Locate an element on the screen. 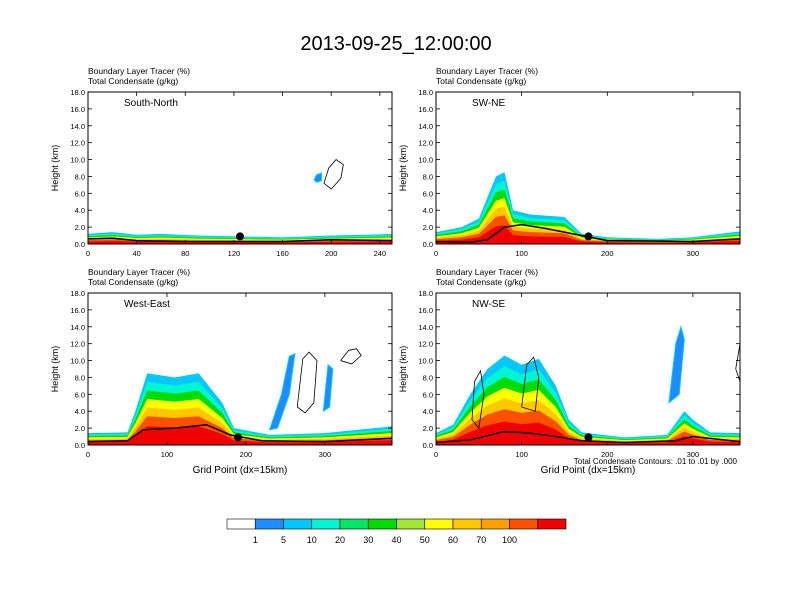  chart-title: 2013-09-25_12:00:00 is located at coordinates (395, 44).